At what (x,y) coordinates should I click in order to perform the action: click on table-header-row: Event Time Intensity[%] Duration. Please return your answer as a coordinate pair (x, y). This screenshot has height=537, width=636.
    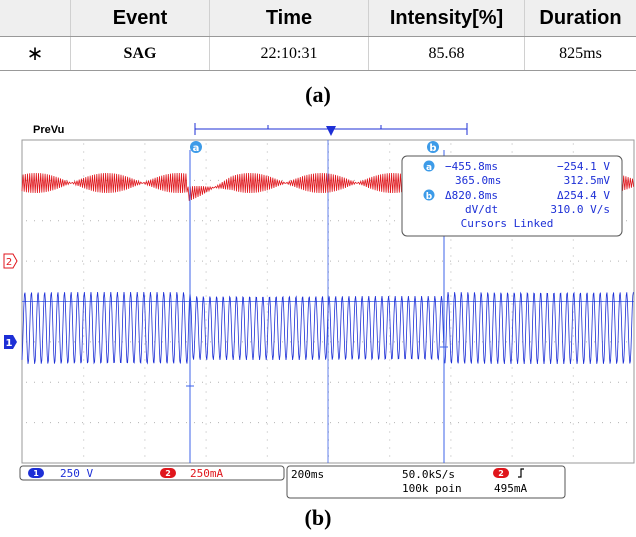
    Looking at the image, I should click on (318, 18).